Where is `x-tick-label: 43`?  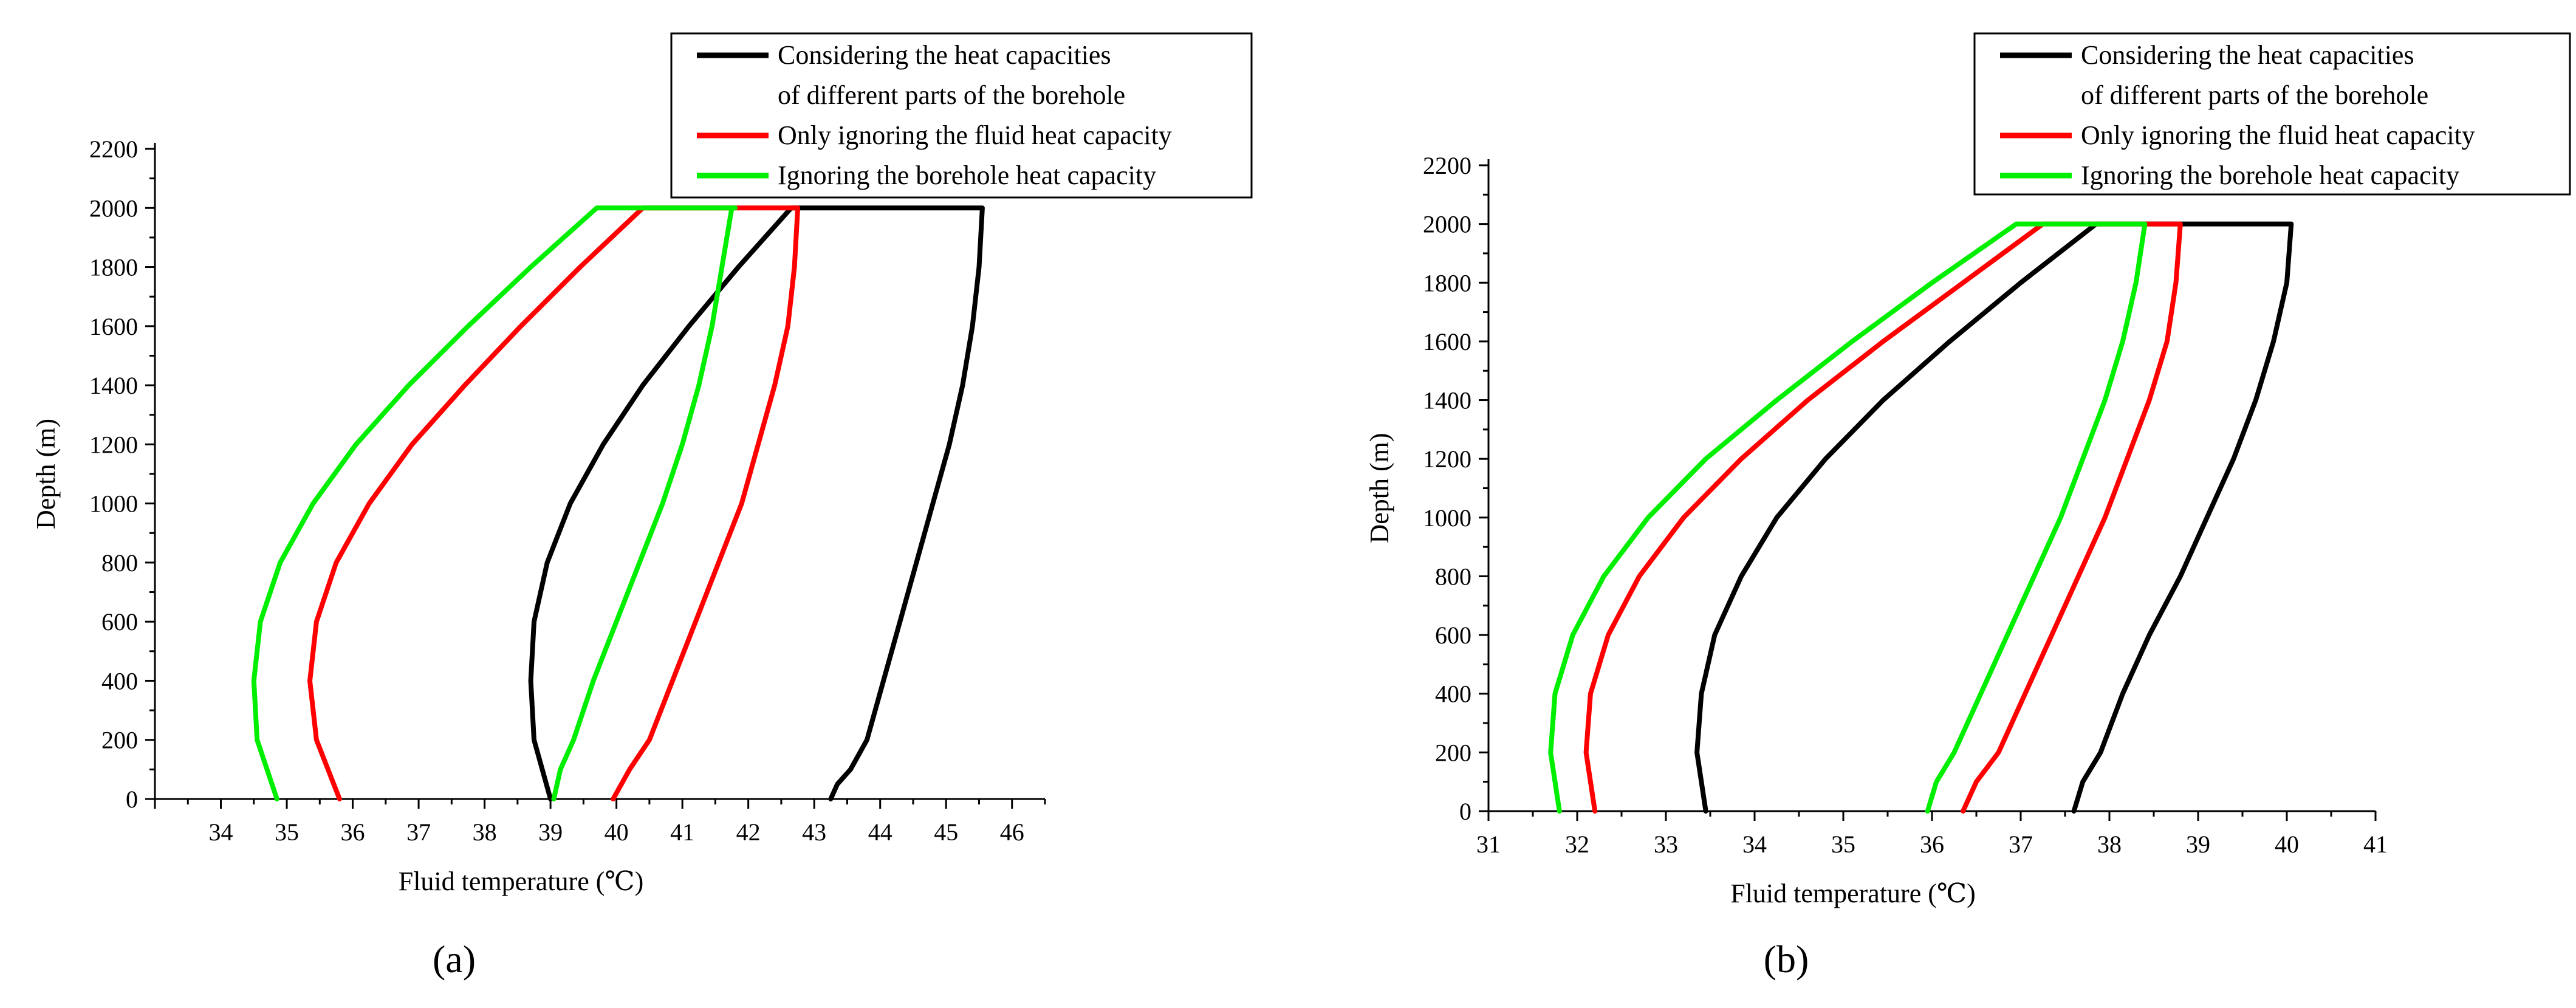
x-tick-label: 43 is located at coordinates (814, 832).